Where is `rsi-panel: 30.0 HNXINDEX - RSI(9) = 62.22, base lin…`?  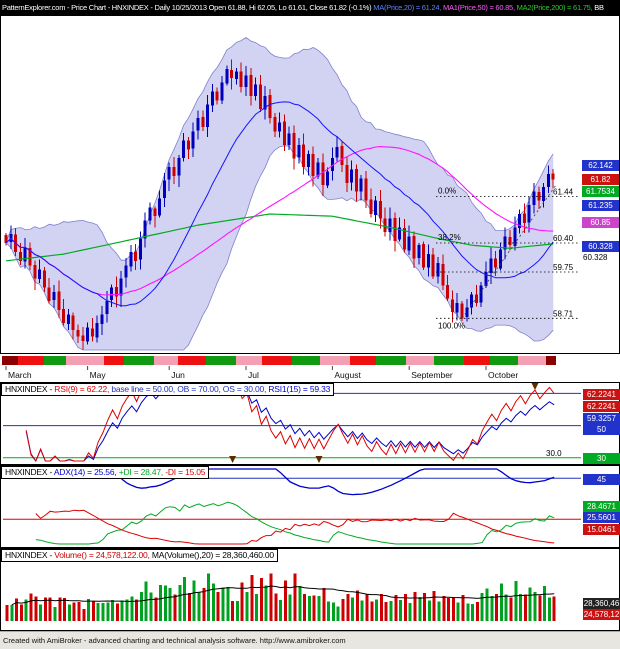 rsi-panel: 30.0 HNXINDEX - RSI(9) = 62.22, base lin… is located at coordinates (310, 423).